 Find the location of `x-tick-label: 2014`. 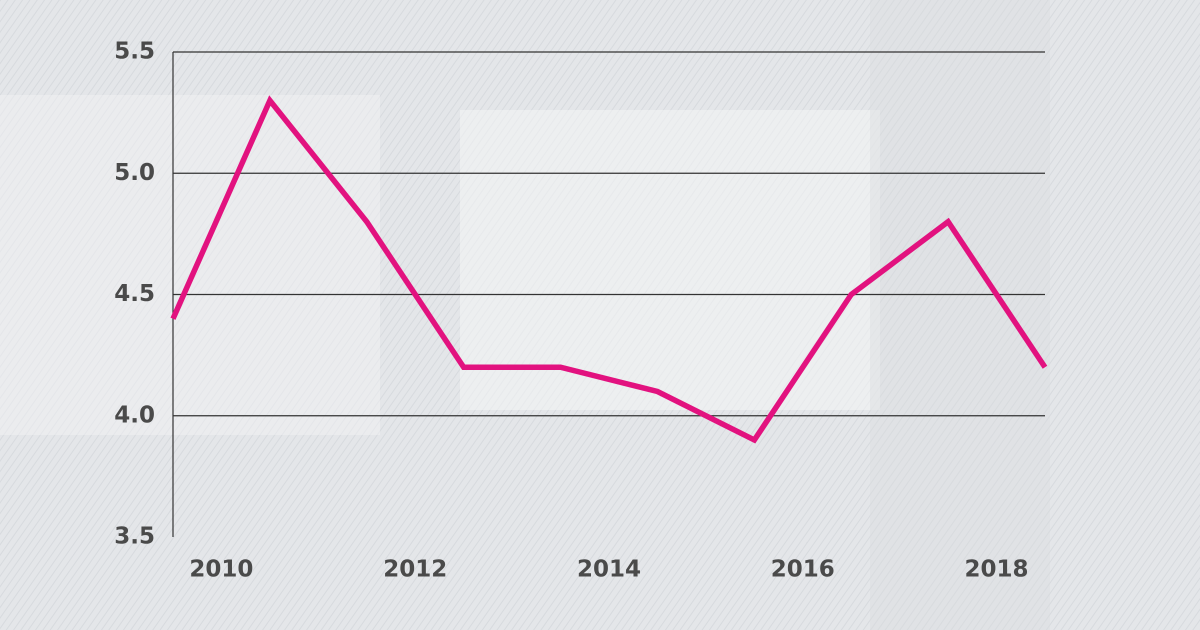

x-tick-label: 2014 is located at coordinates (609, 570).